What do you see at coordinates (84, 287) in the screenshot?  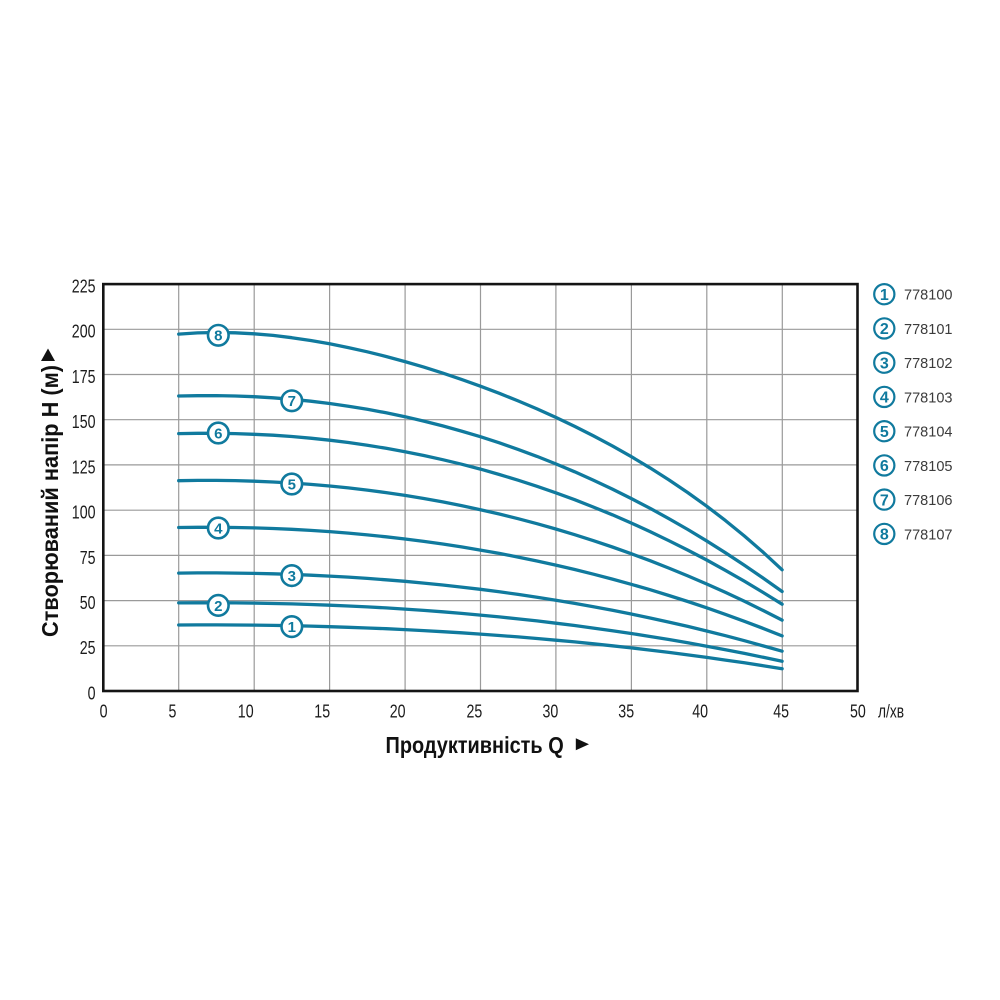 I see `svg-text: 225` at bounding box center [84, 287].